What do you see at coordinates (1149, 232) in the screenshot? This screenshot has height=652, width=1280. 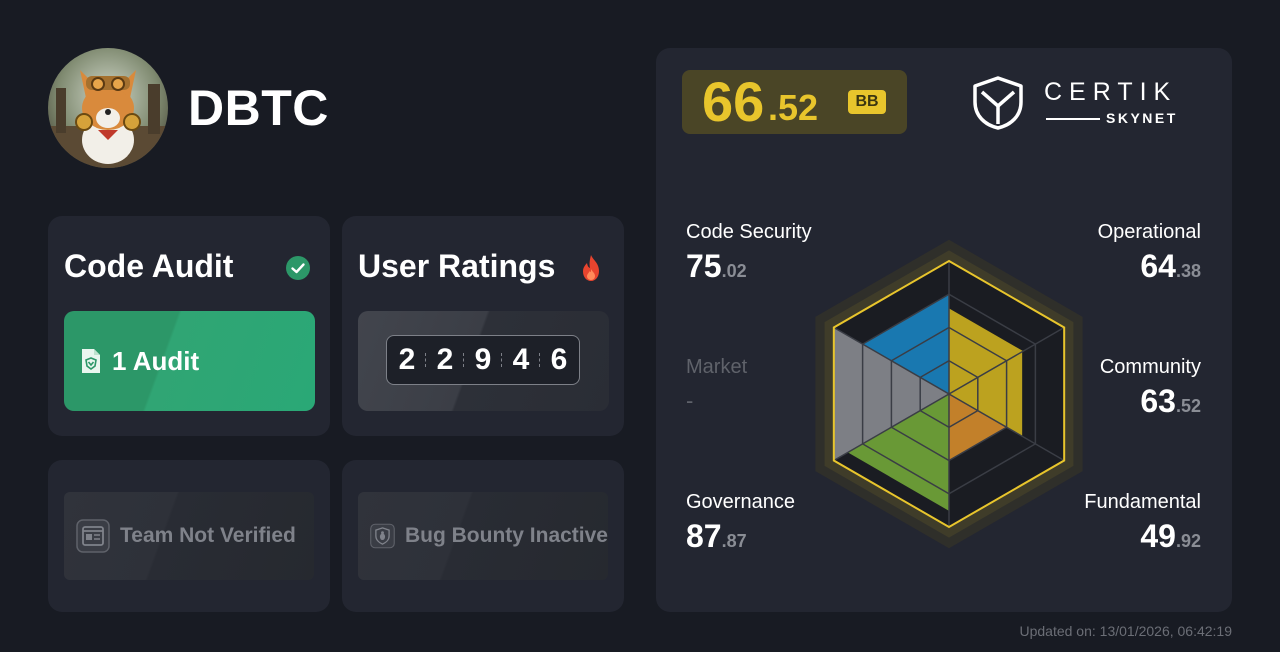 I see `metric-operational-label: Operational` at bounding box center [1149, 232].